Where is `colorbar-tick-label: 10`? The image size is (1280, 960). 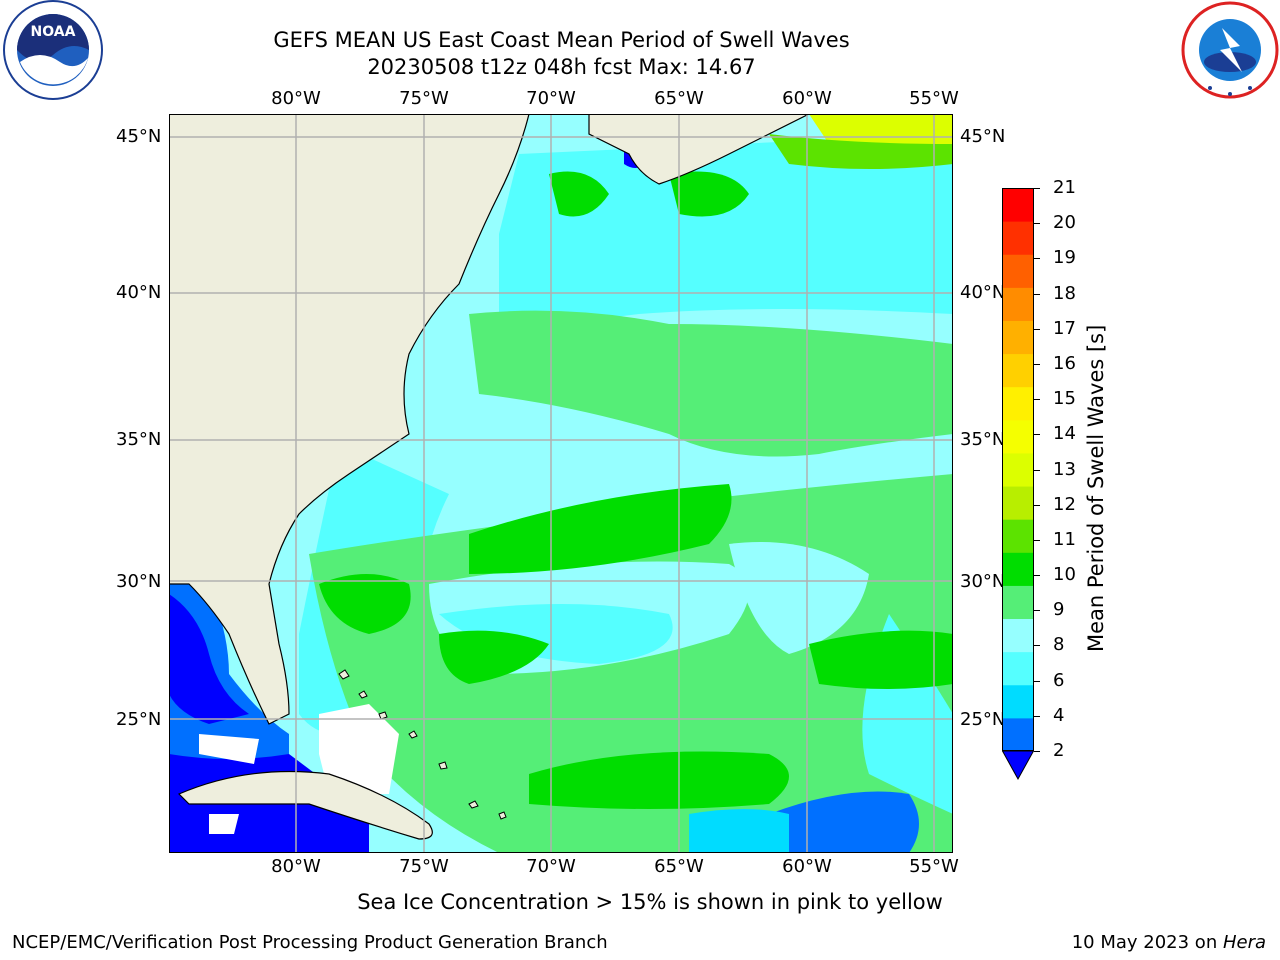
colorbar-tick-label: 10 is located at coordinates (1064, 575).